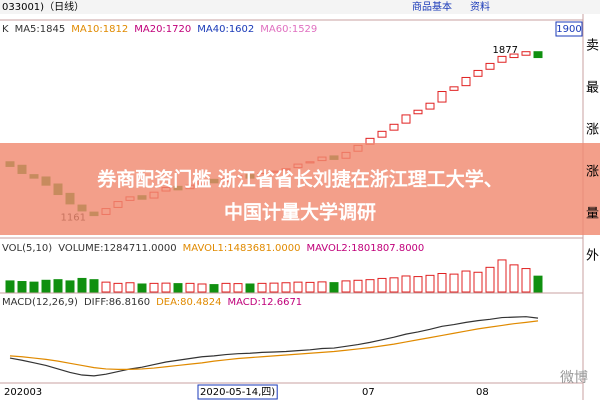 Image resolution: width=600 pixels, height=400 pixels. I want to click on legend-text: MA40:1602, so click(225, 29).